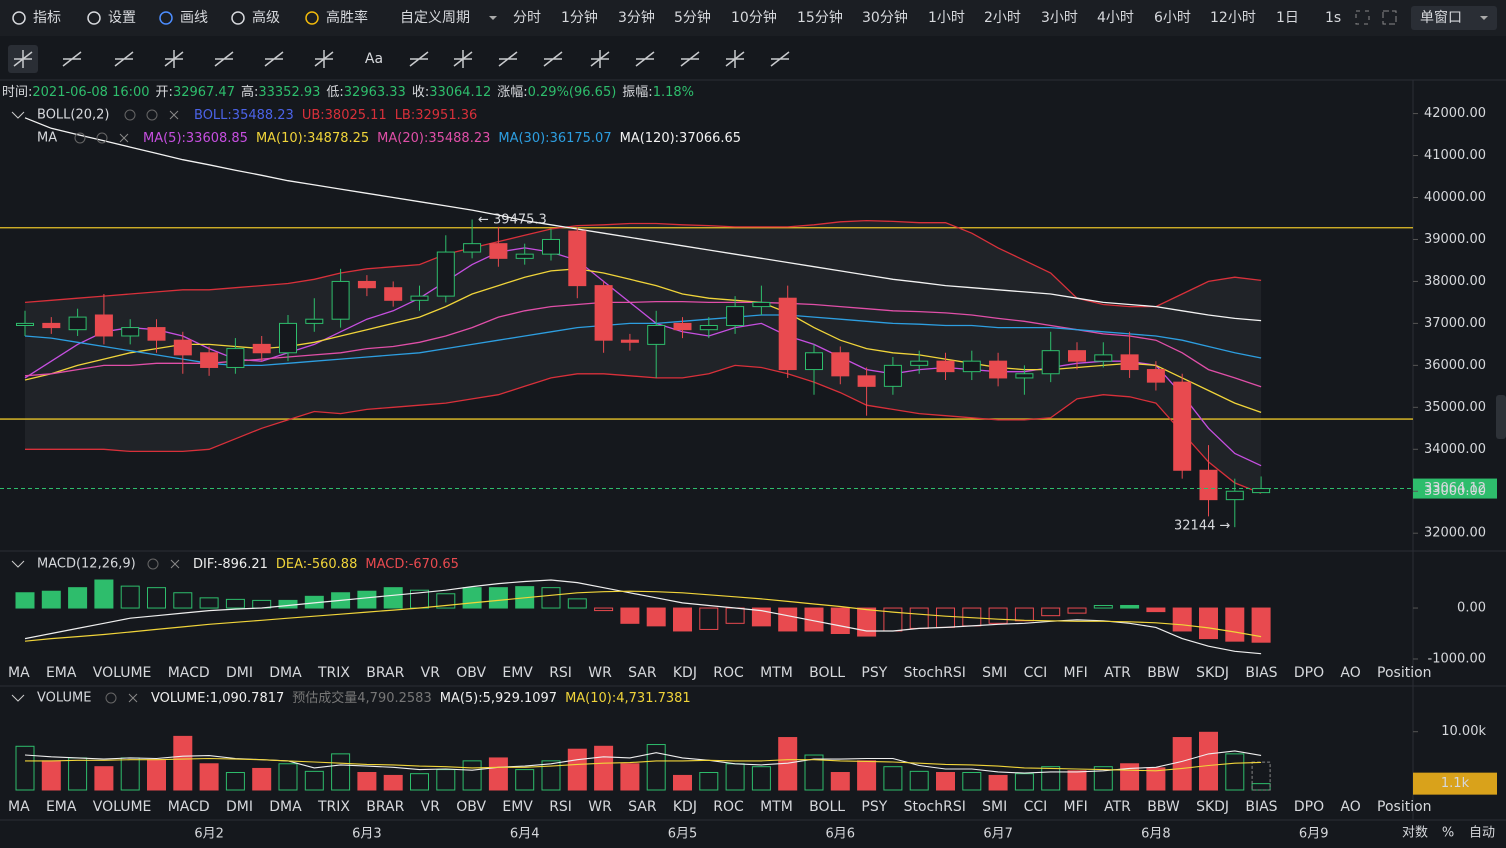 This screenshot has height=848, width=1506. What do you see at coordinates (1117, 807) in the screenshot?
I see `indicator-tab: ATR` at bounding box center [1117, 807].